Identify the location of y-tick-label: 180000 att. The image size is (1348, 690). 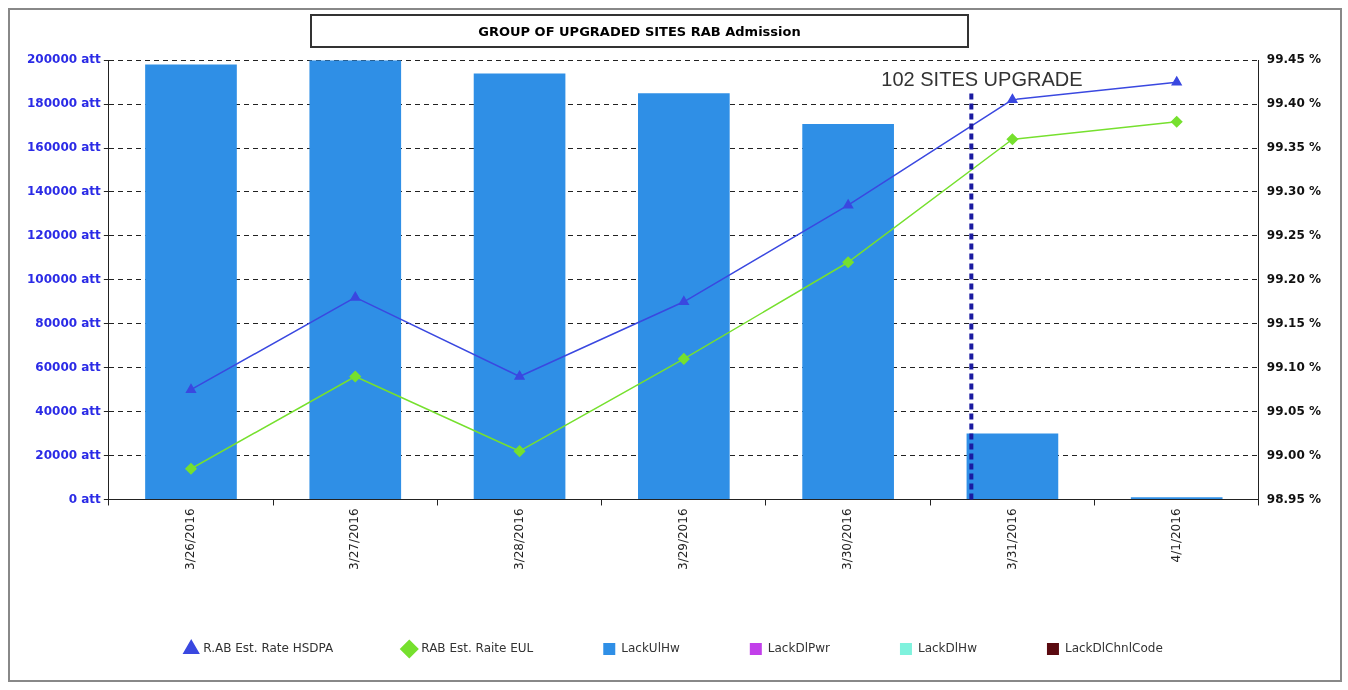
(64, 103).